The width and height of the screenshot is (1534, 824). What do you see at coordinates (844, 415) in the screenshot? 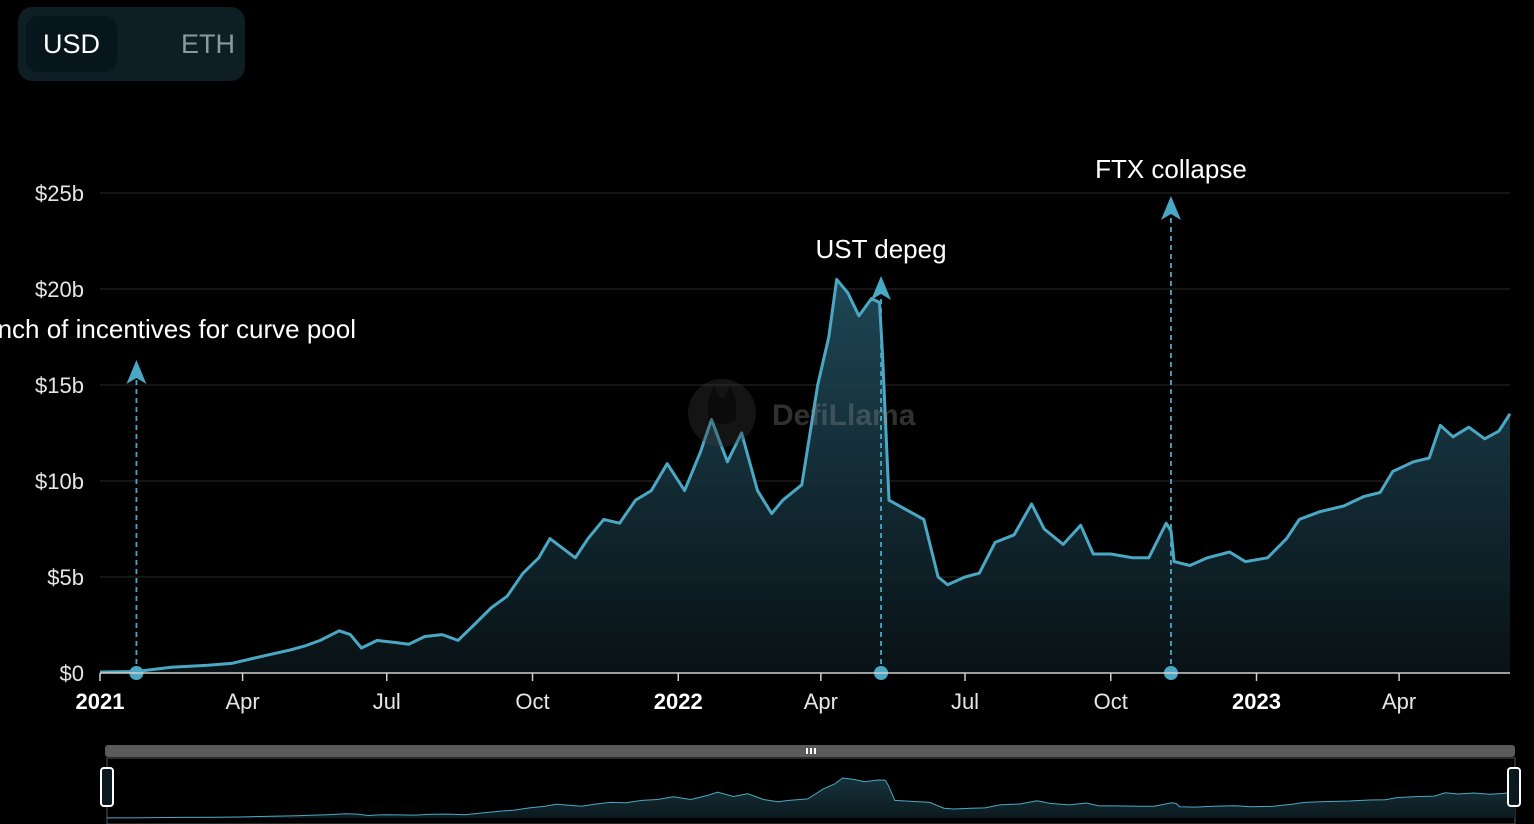
I see `watermark-text: DefiLlama` at bounding box center [844, 415].